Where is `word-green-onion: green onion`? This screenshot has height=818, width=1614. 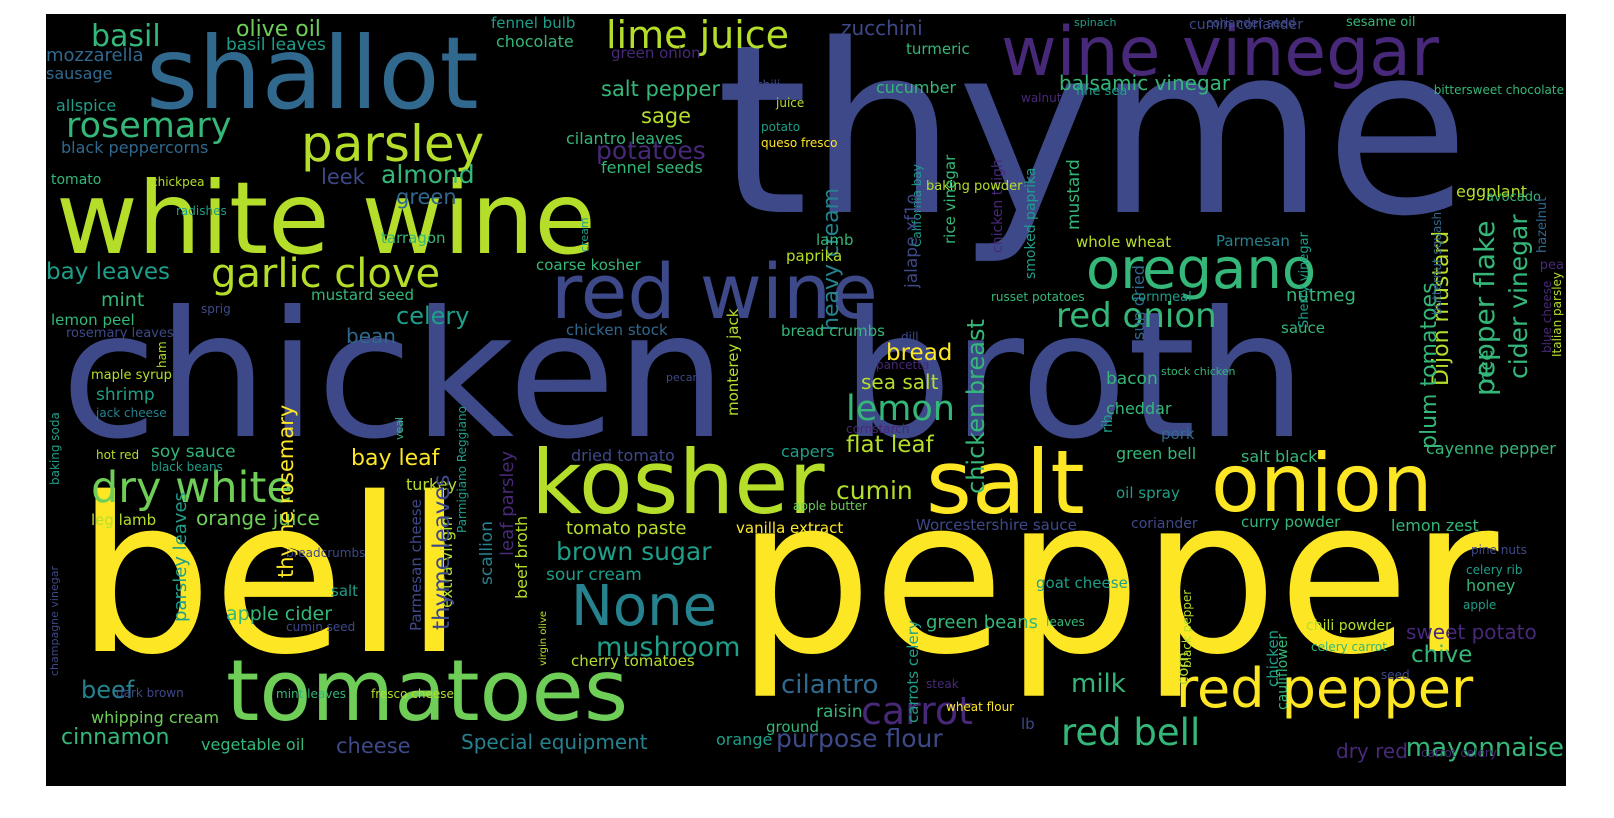 word-green-onion: green onion is located at coordinates (656, 53).